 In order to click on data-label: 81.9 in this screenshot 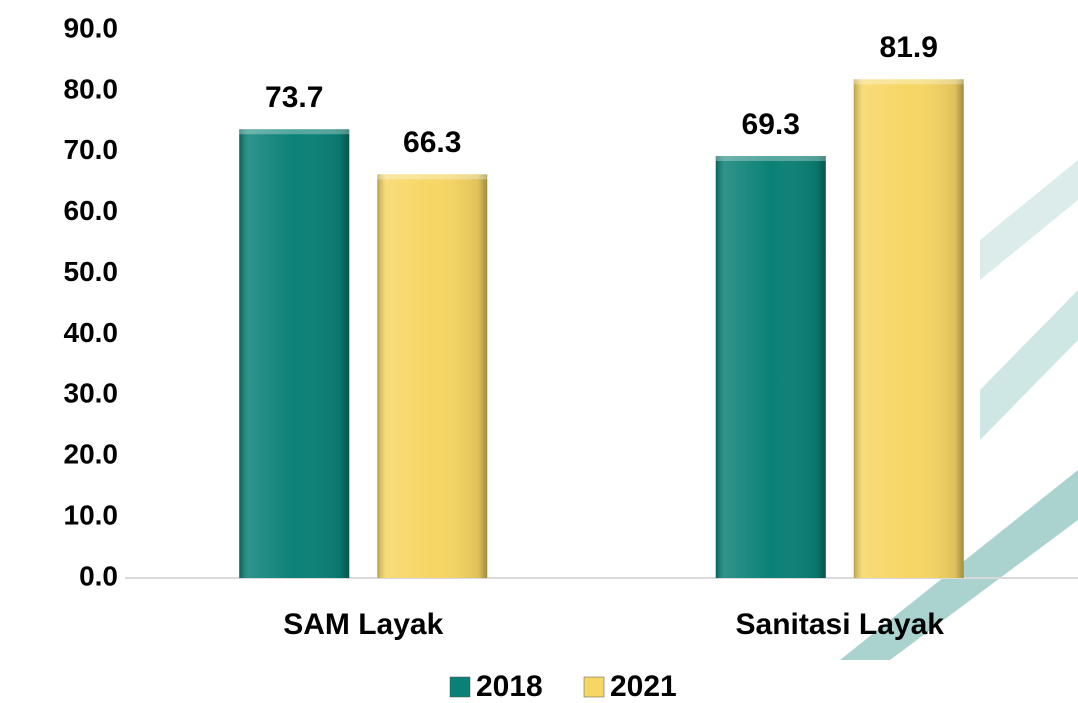, I will do `click(909, 47)`.